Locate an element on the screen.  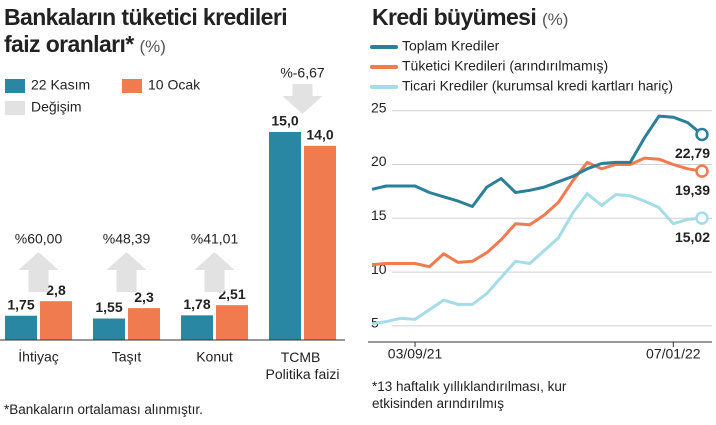
value-label: 2,51 is located at coordinates (231, 294).